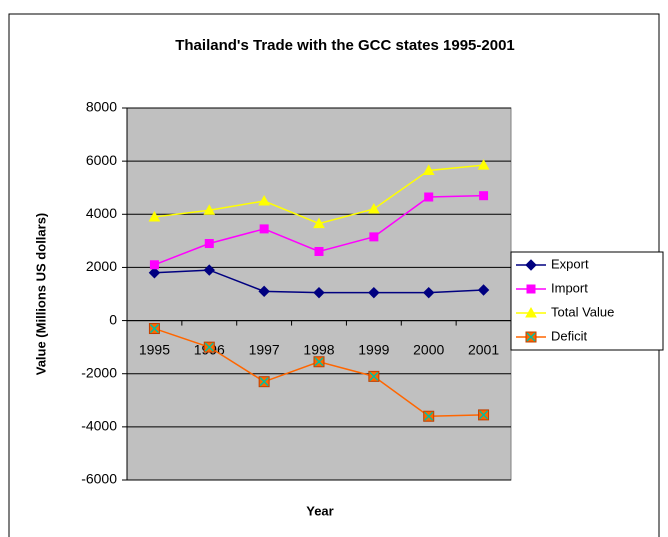 This screenshot has width=668, height=537. Describe the element at coordinates (99, 372) in the screenshot. I see `y-tick-label: -2000` at that location.